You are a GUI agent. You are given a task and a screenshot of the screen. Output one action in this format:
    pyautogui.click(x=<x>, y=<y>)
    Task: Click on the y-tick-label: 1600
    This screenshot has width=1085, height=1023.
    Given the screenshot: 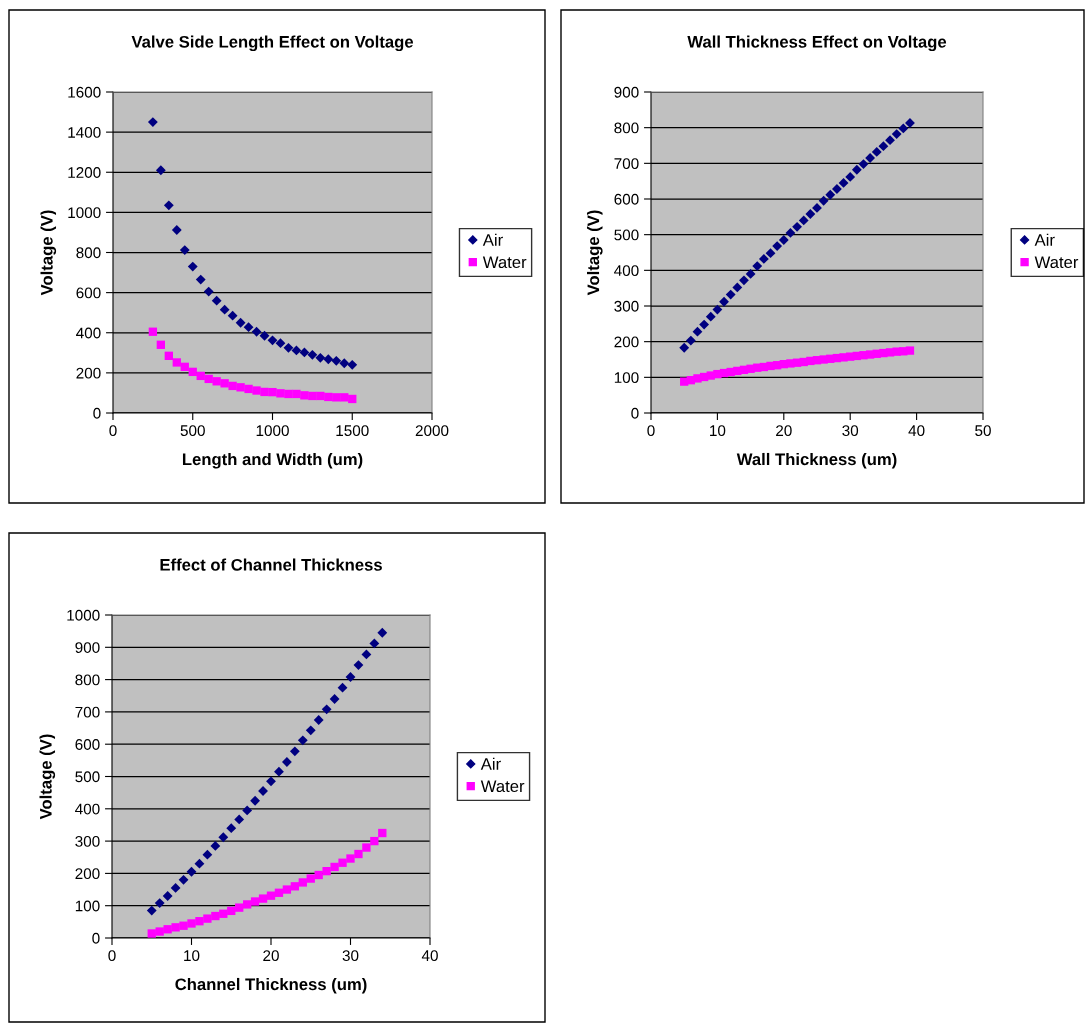 What is the action you would take?
    pyautogui.click(x=84, y=92)
    